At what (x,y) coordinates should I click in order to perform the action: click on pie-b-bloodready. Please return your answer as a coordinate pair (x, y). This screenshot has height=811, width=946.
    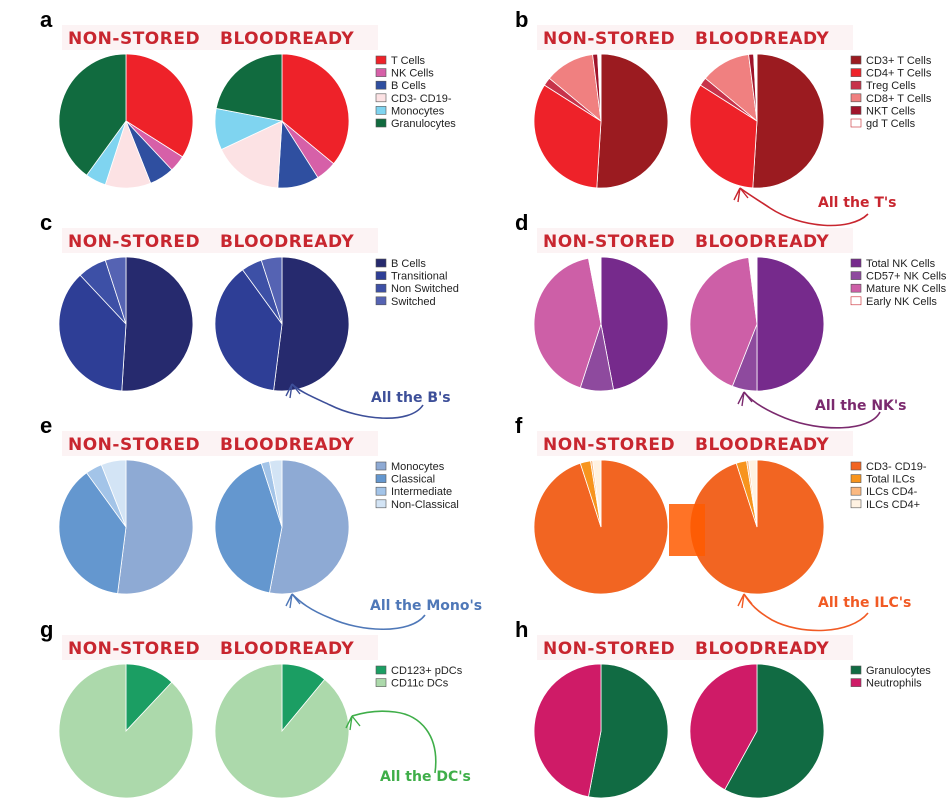
    Looking at the image, I should click on (757, 121).